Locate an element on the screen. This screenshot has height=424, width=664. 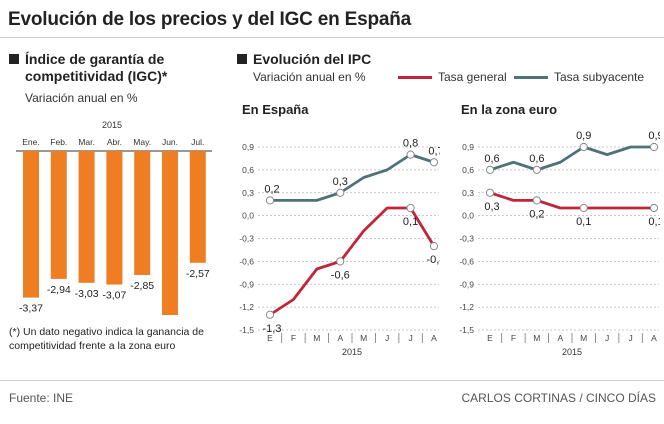
legend-subyacente-swatch is located at coordinates (531, 77).